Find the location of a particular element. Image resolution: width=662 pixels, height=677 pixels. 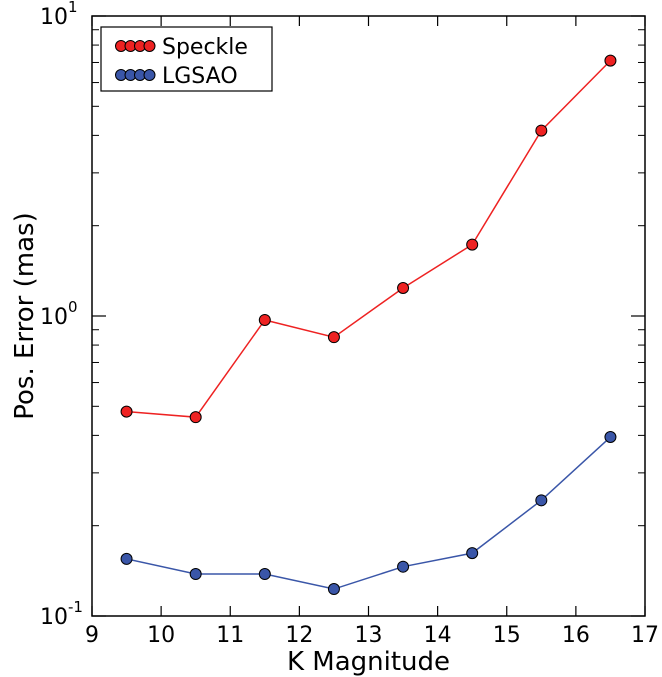

x-tick-label-12: 12 is located at coordinates (299, 635).